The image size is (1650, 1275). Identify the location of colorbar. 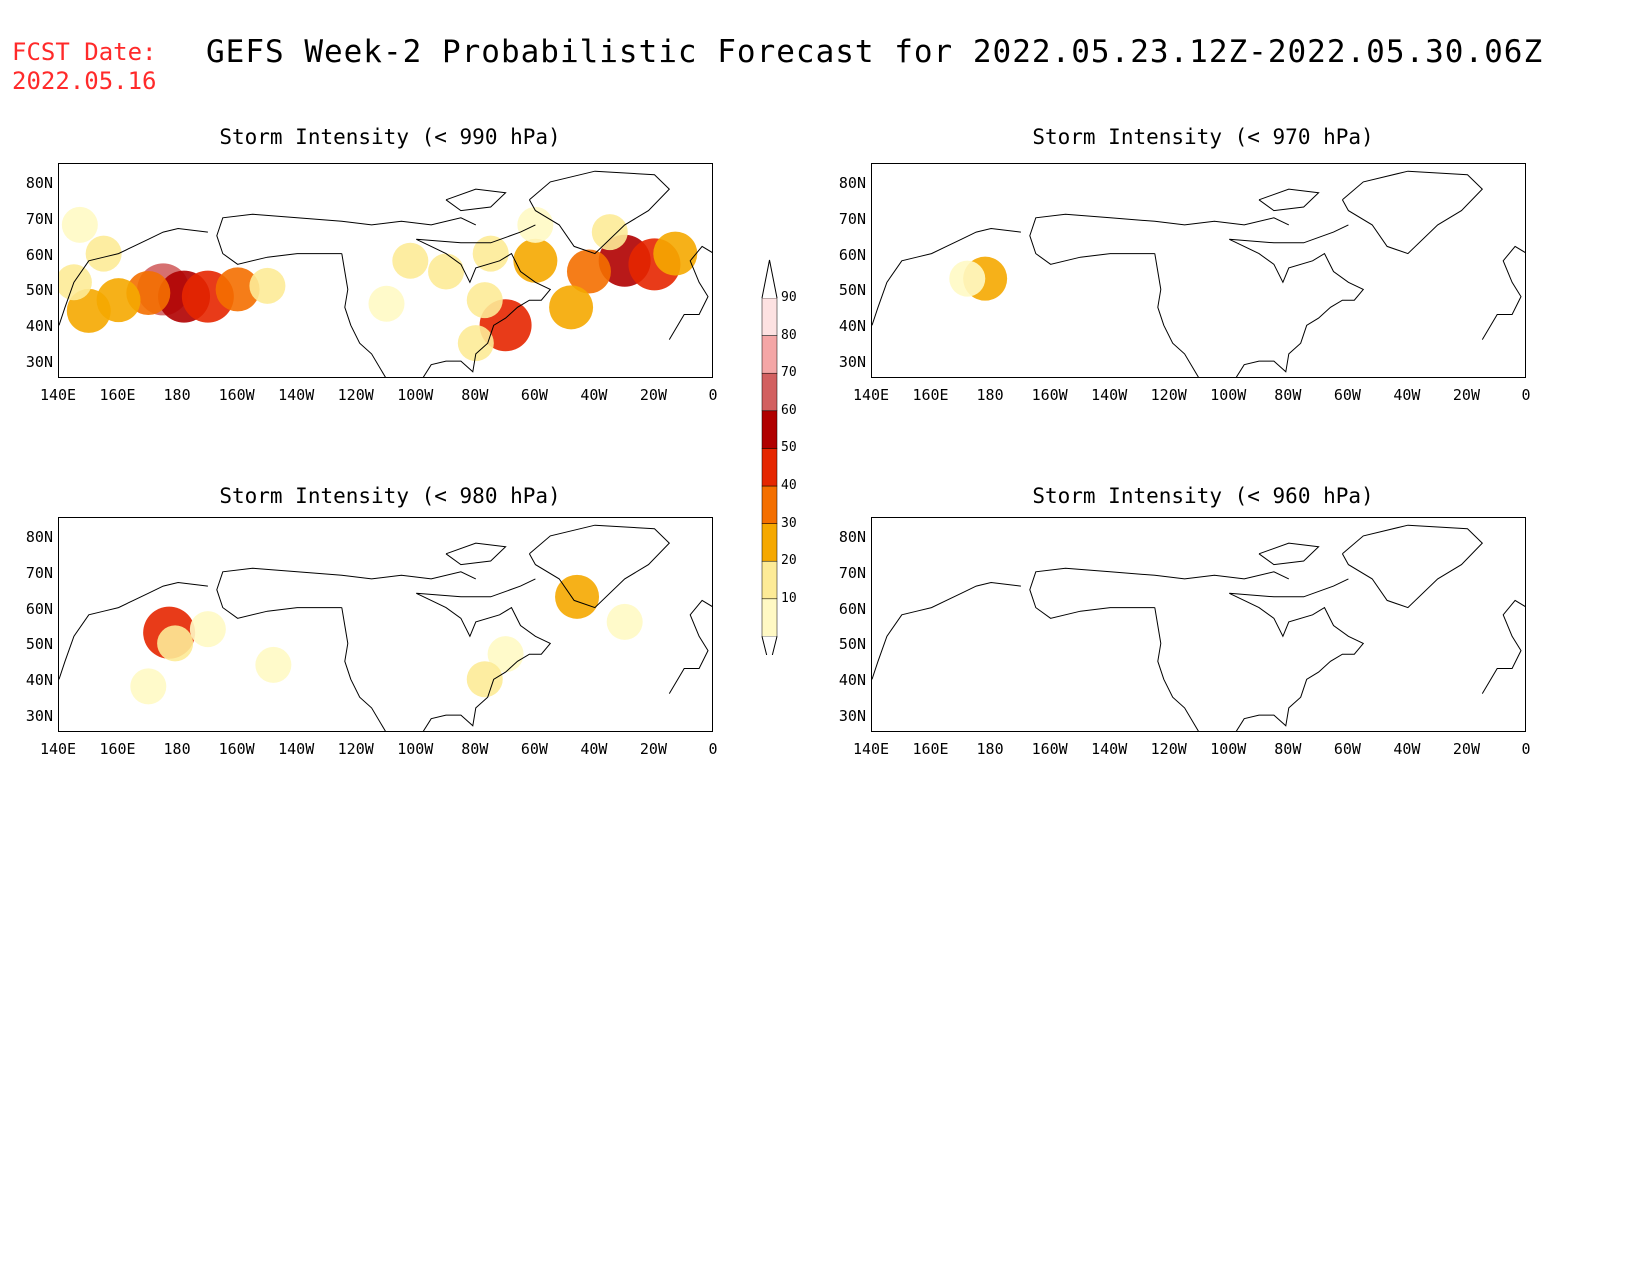
(769, 457).